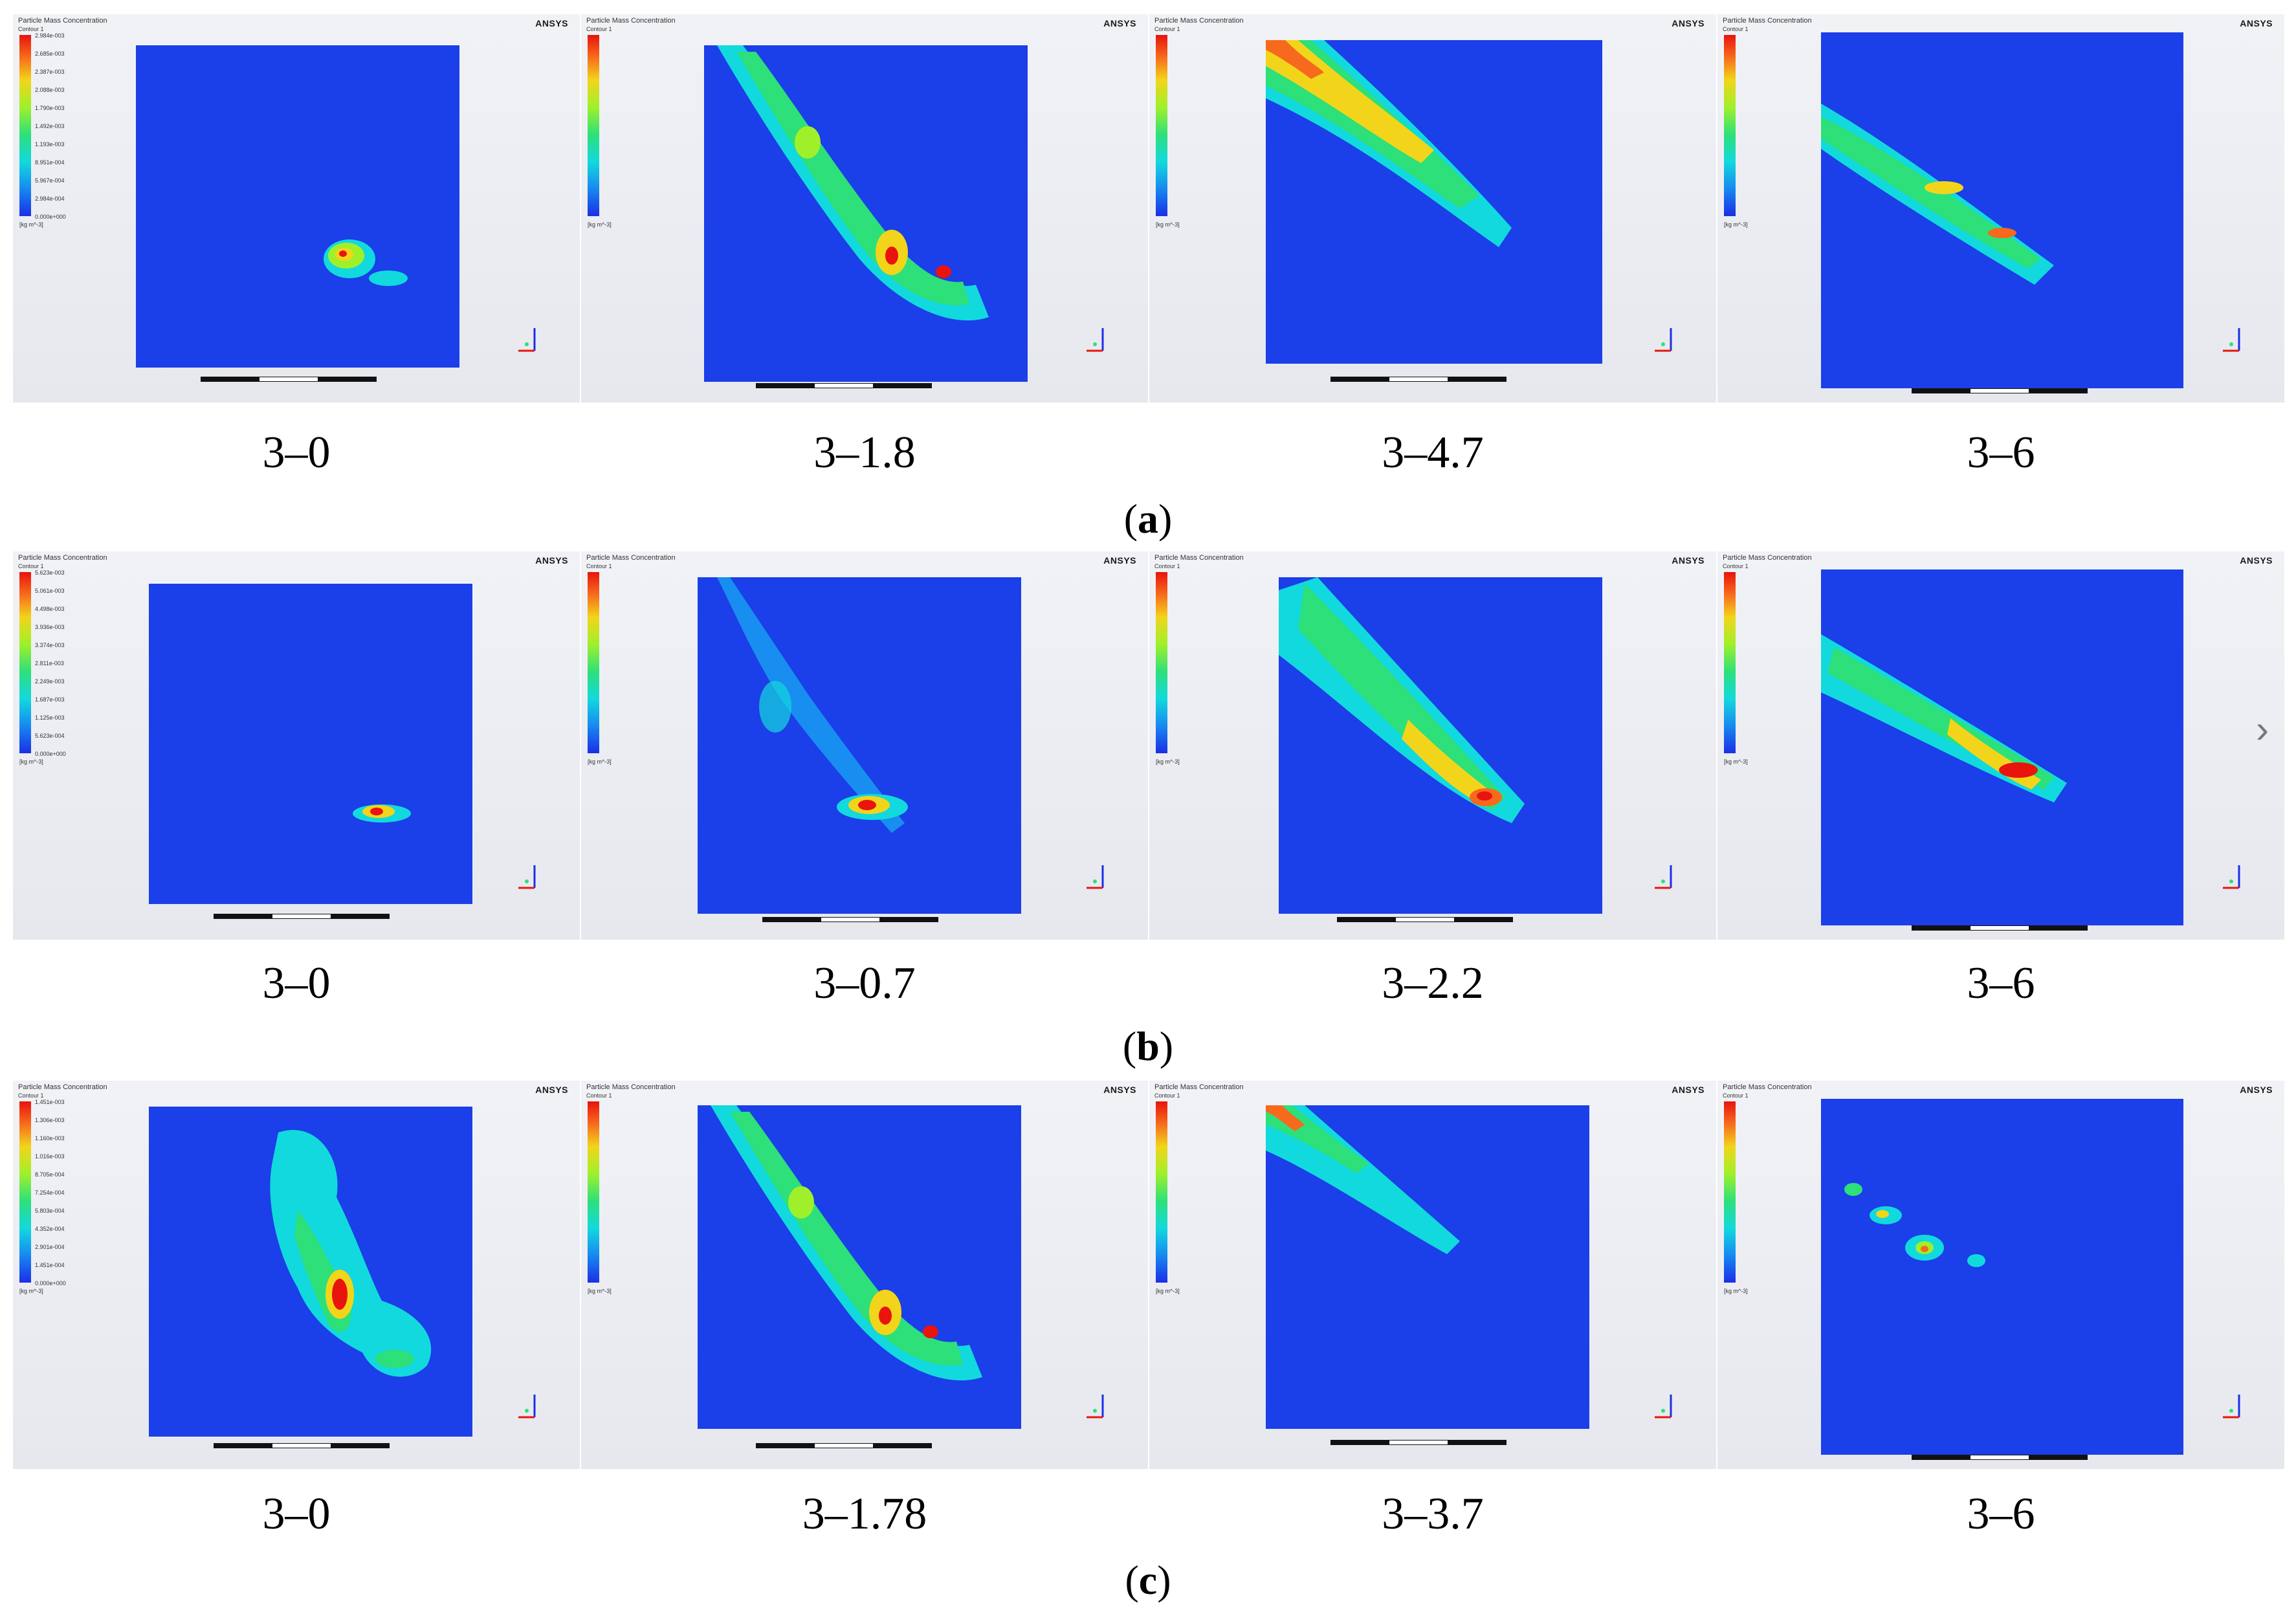 This screenshot has height=1623, width=2296. Describe the element at coordinates (50, 754) in the screenshot. I see `legend-tick-label: 0.000e+000` at that location.